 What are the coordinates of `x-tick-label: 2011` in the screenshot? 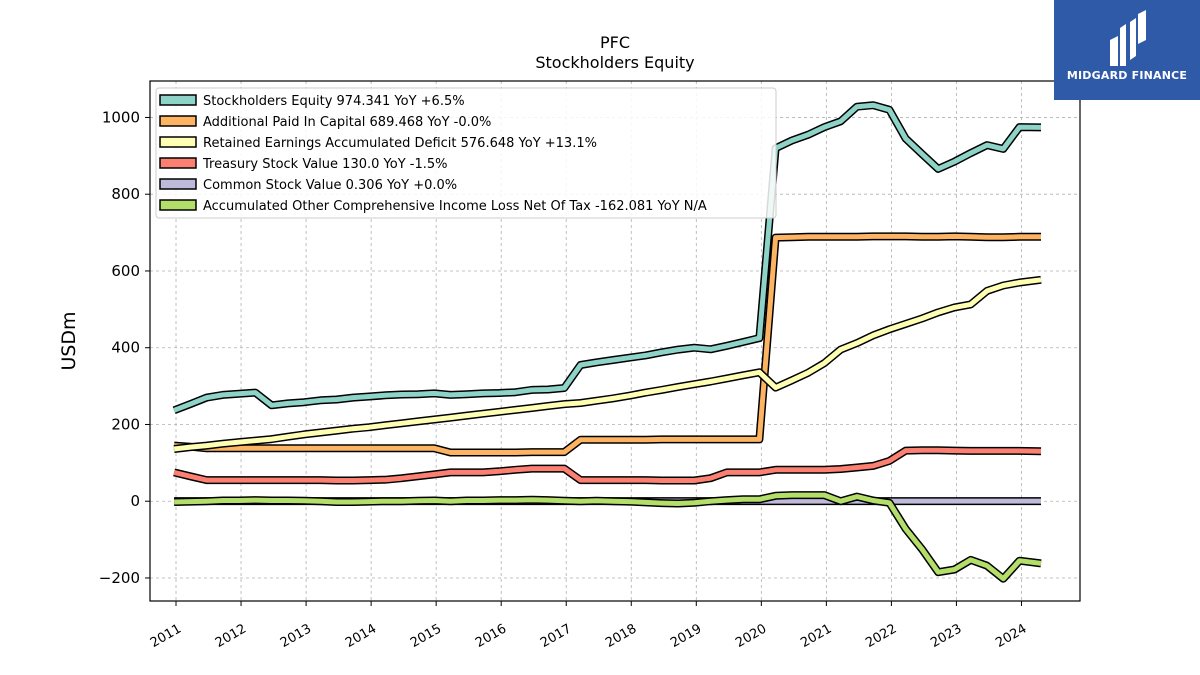 It's located at (166, 636).